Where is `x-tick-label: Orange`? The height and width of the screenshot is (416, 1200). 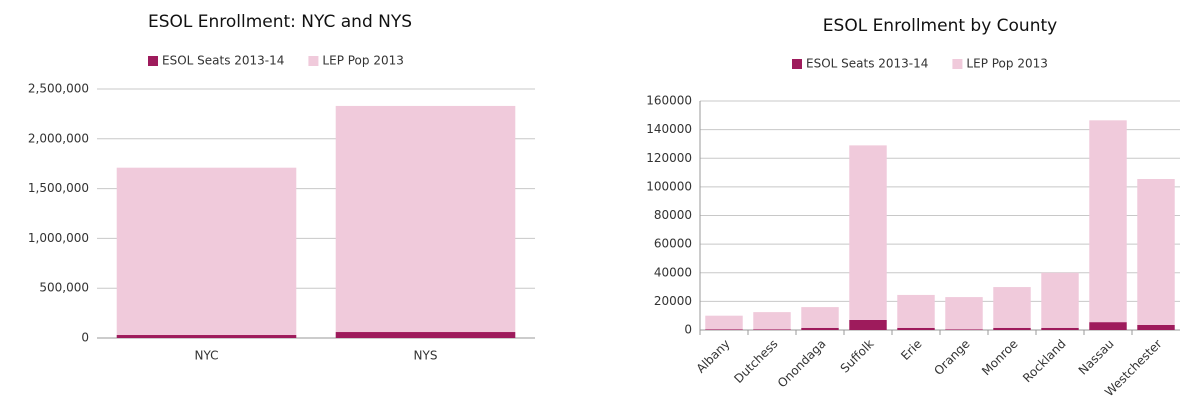 x-tick-label: Orange is located at coordinates (951, 357).